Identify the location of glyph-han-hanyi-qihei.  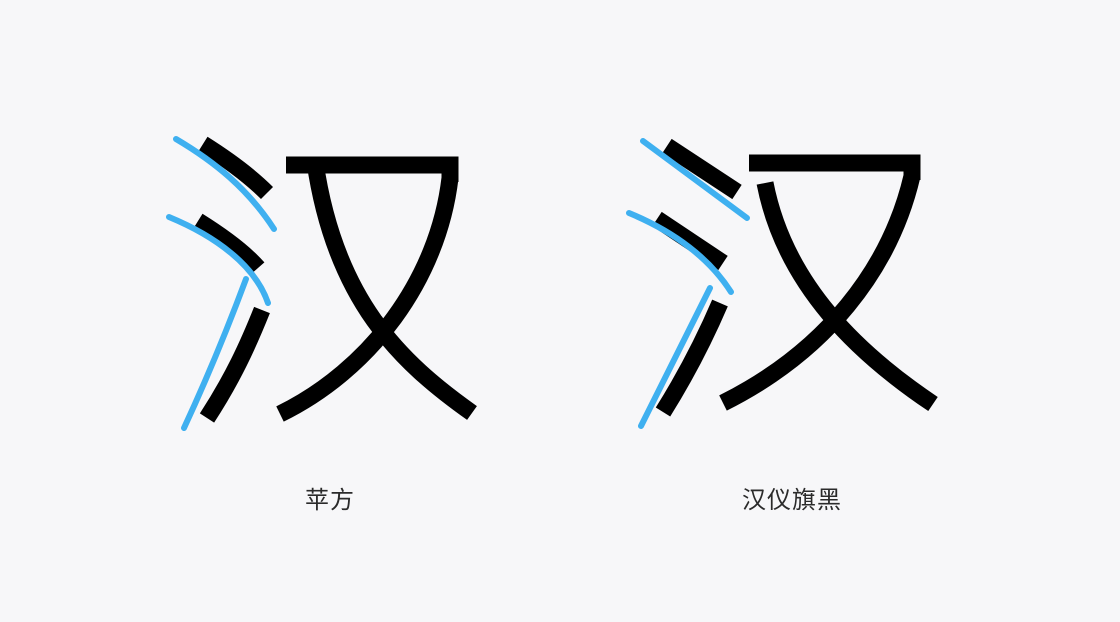
(782, 283).